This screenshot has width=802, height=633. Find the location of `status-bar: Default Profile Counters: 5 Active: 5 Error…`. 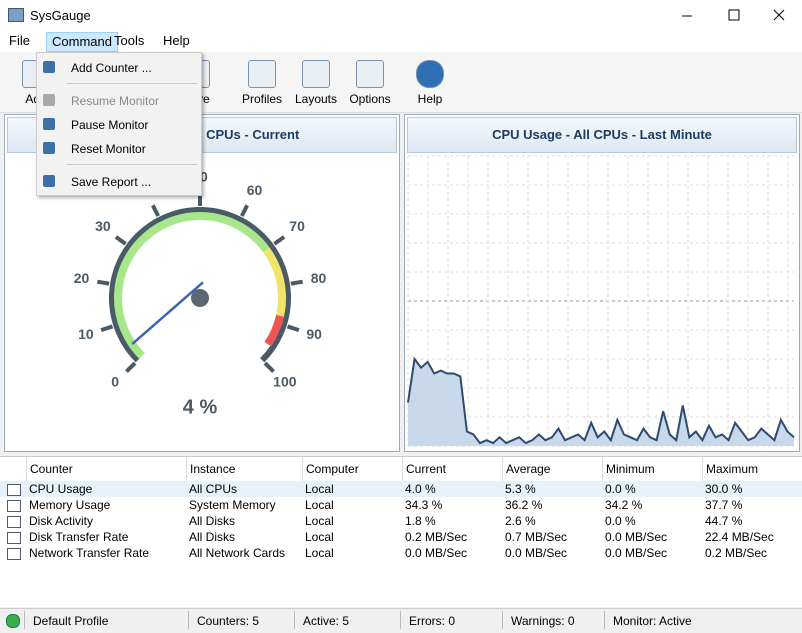

status-bar: Default Profile Counters: 5 Active: 5 Error… is located at coordinates (401, 620).